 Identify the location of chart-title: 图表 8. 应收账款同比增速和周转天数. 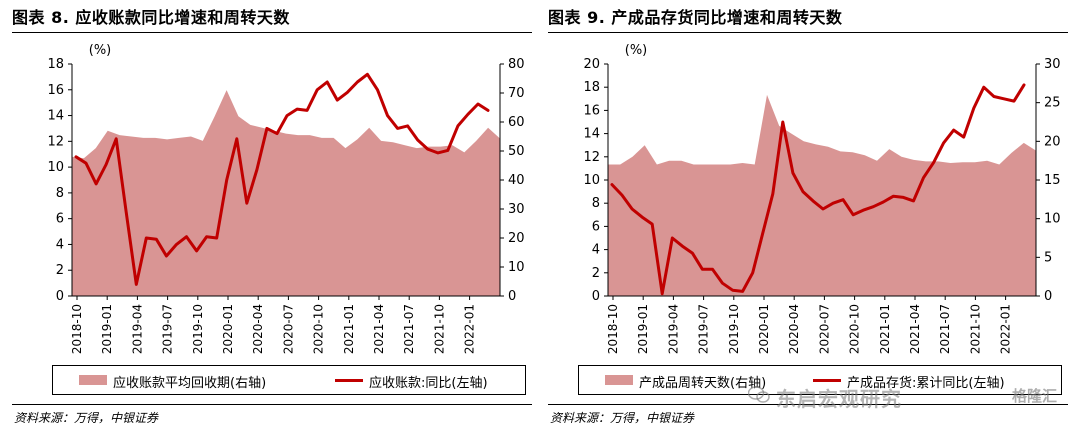
(151, 17).